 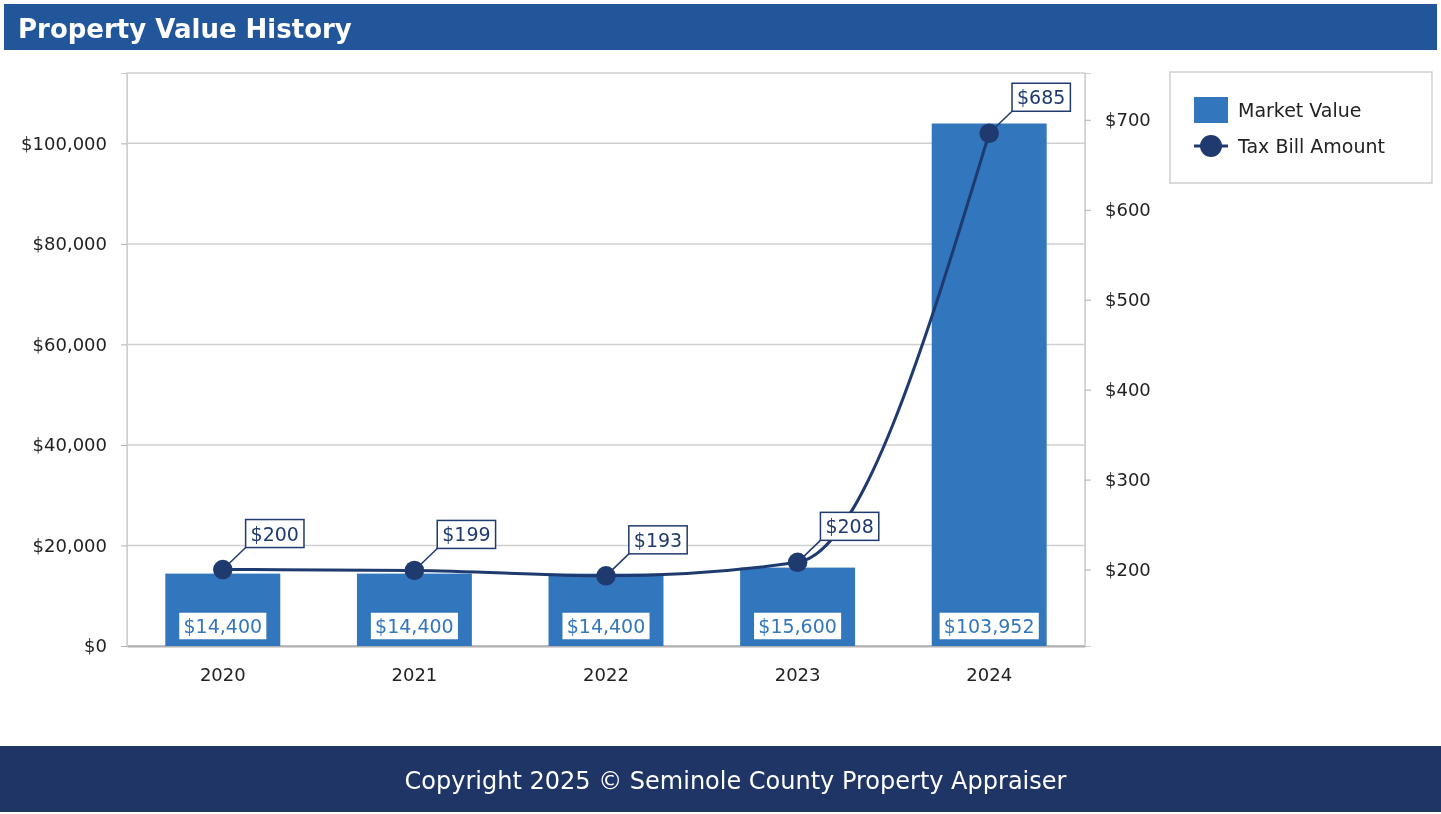 What do you see at coordinates (1300, 110) in the screenshot?
I see `legend-label: Market Value` at bounding box center [1300, 110].